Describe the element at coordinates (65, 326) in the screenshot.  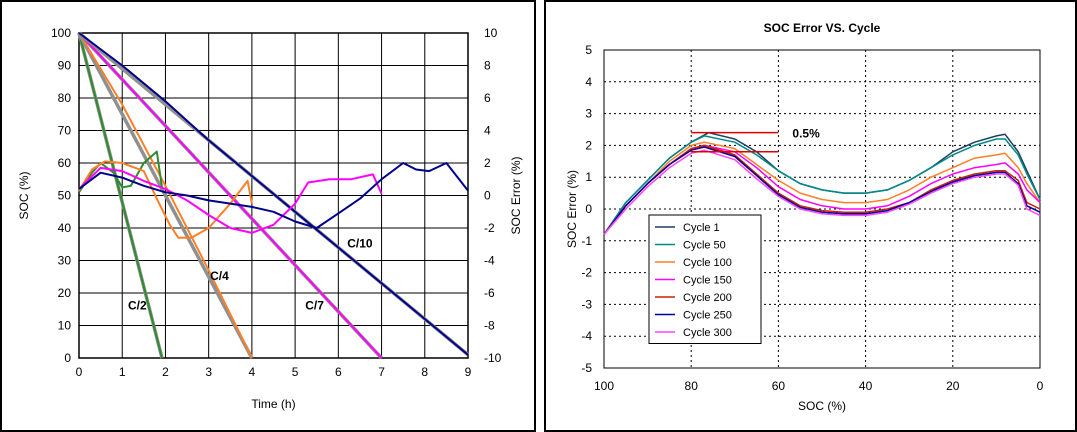
I see `left-y-tick-10: 10` at that location.